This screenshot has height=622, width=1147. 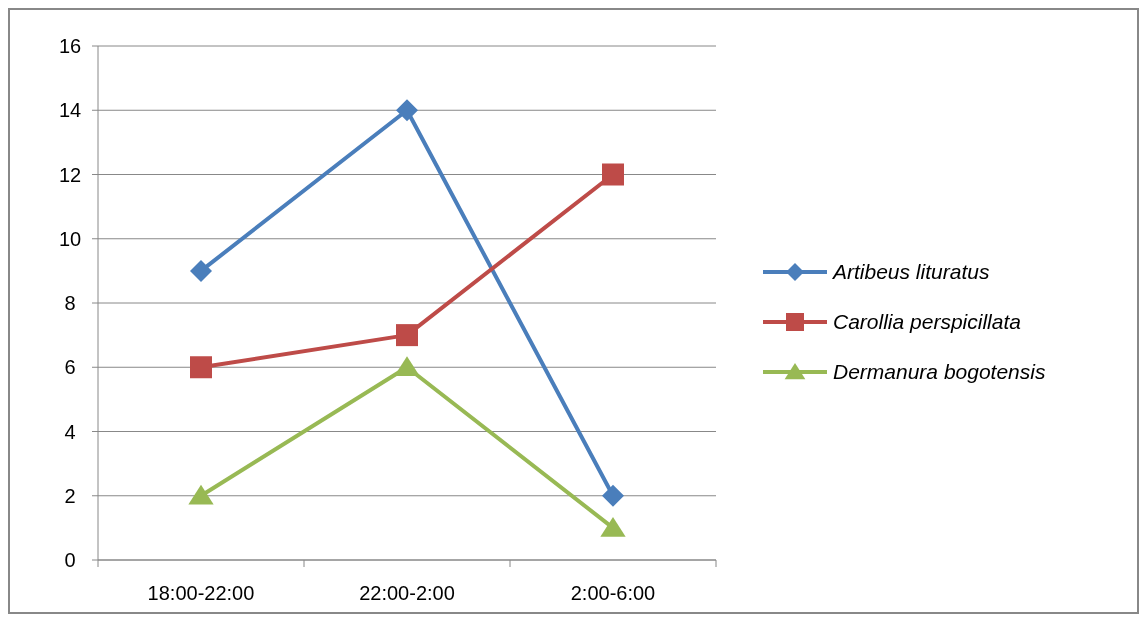 What do you see at coordinates (70, 303) in the screenshot?
I see `y-tick-label: 8` at bounding box center [70, 303].